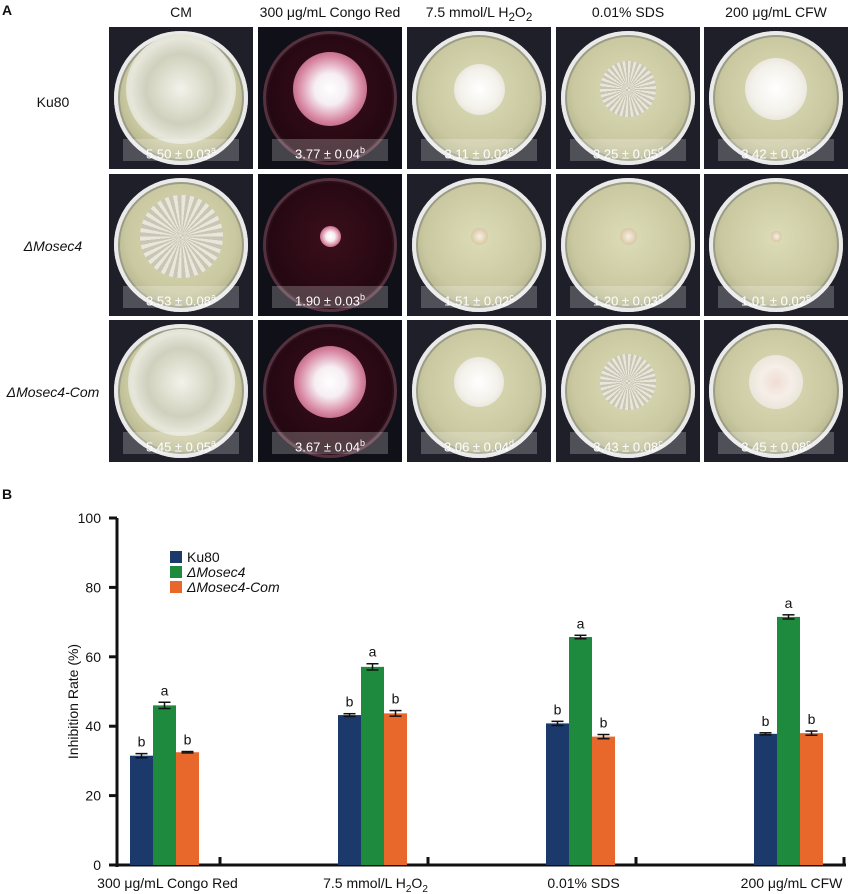 This screenshot has height=894, width=850. Describe the element at coordinates (53, 102) in the screenshot. I see `row-label-ku80: Ku80` at that location.